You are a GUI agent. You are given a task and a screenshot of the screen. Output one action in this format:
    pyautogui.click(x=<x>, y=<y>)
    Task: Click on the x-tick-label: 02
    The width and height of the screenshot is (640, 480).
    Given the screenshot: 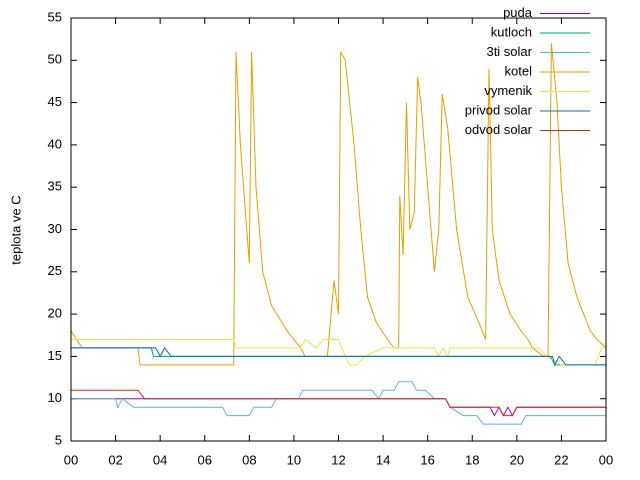 What is the action you would take?
    pyautogui.click(x=115, y=459)
    